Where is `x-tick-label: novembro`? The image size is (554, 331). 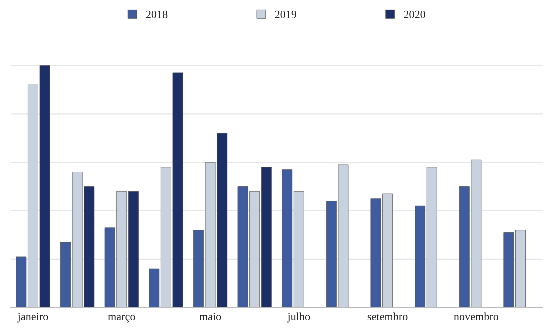 x-tick-label: novembro is located at coordinates (476, 316).